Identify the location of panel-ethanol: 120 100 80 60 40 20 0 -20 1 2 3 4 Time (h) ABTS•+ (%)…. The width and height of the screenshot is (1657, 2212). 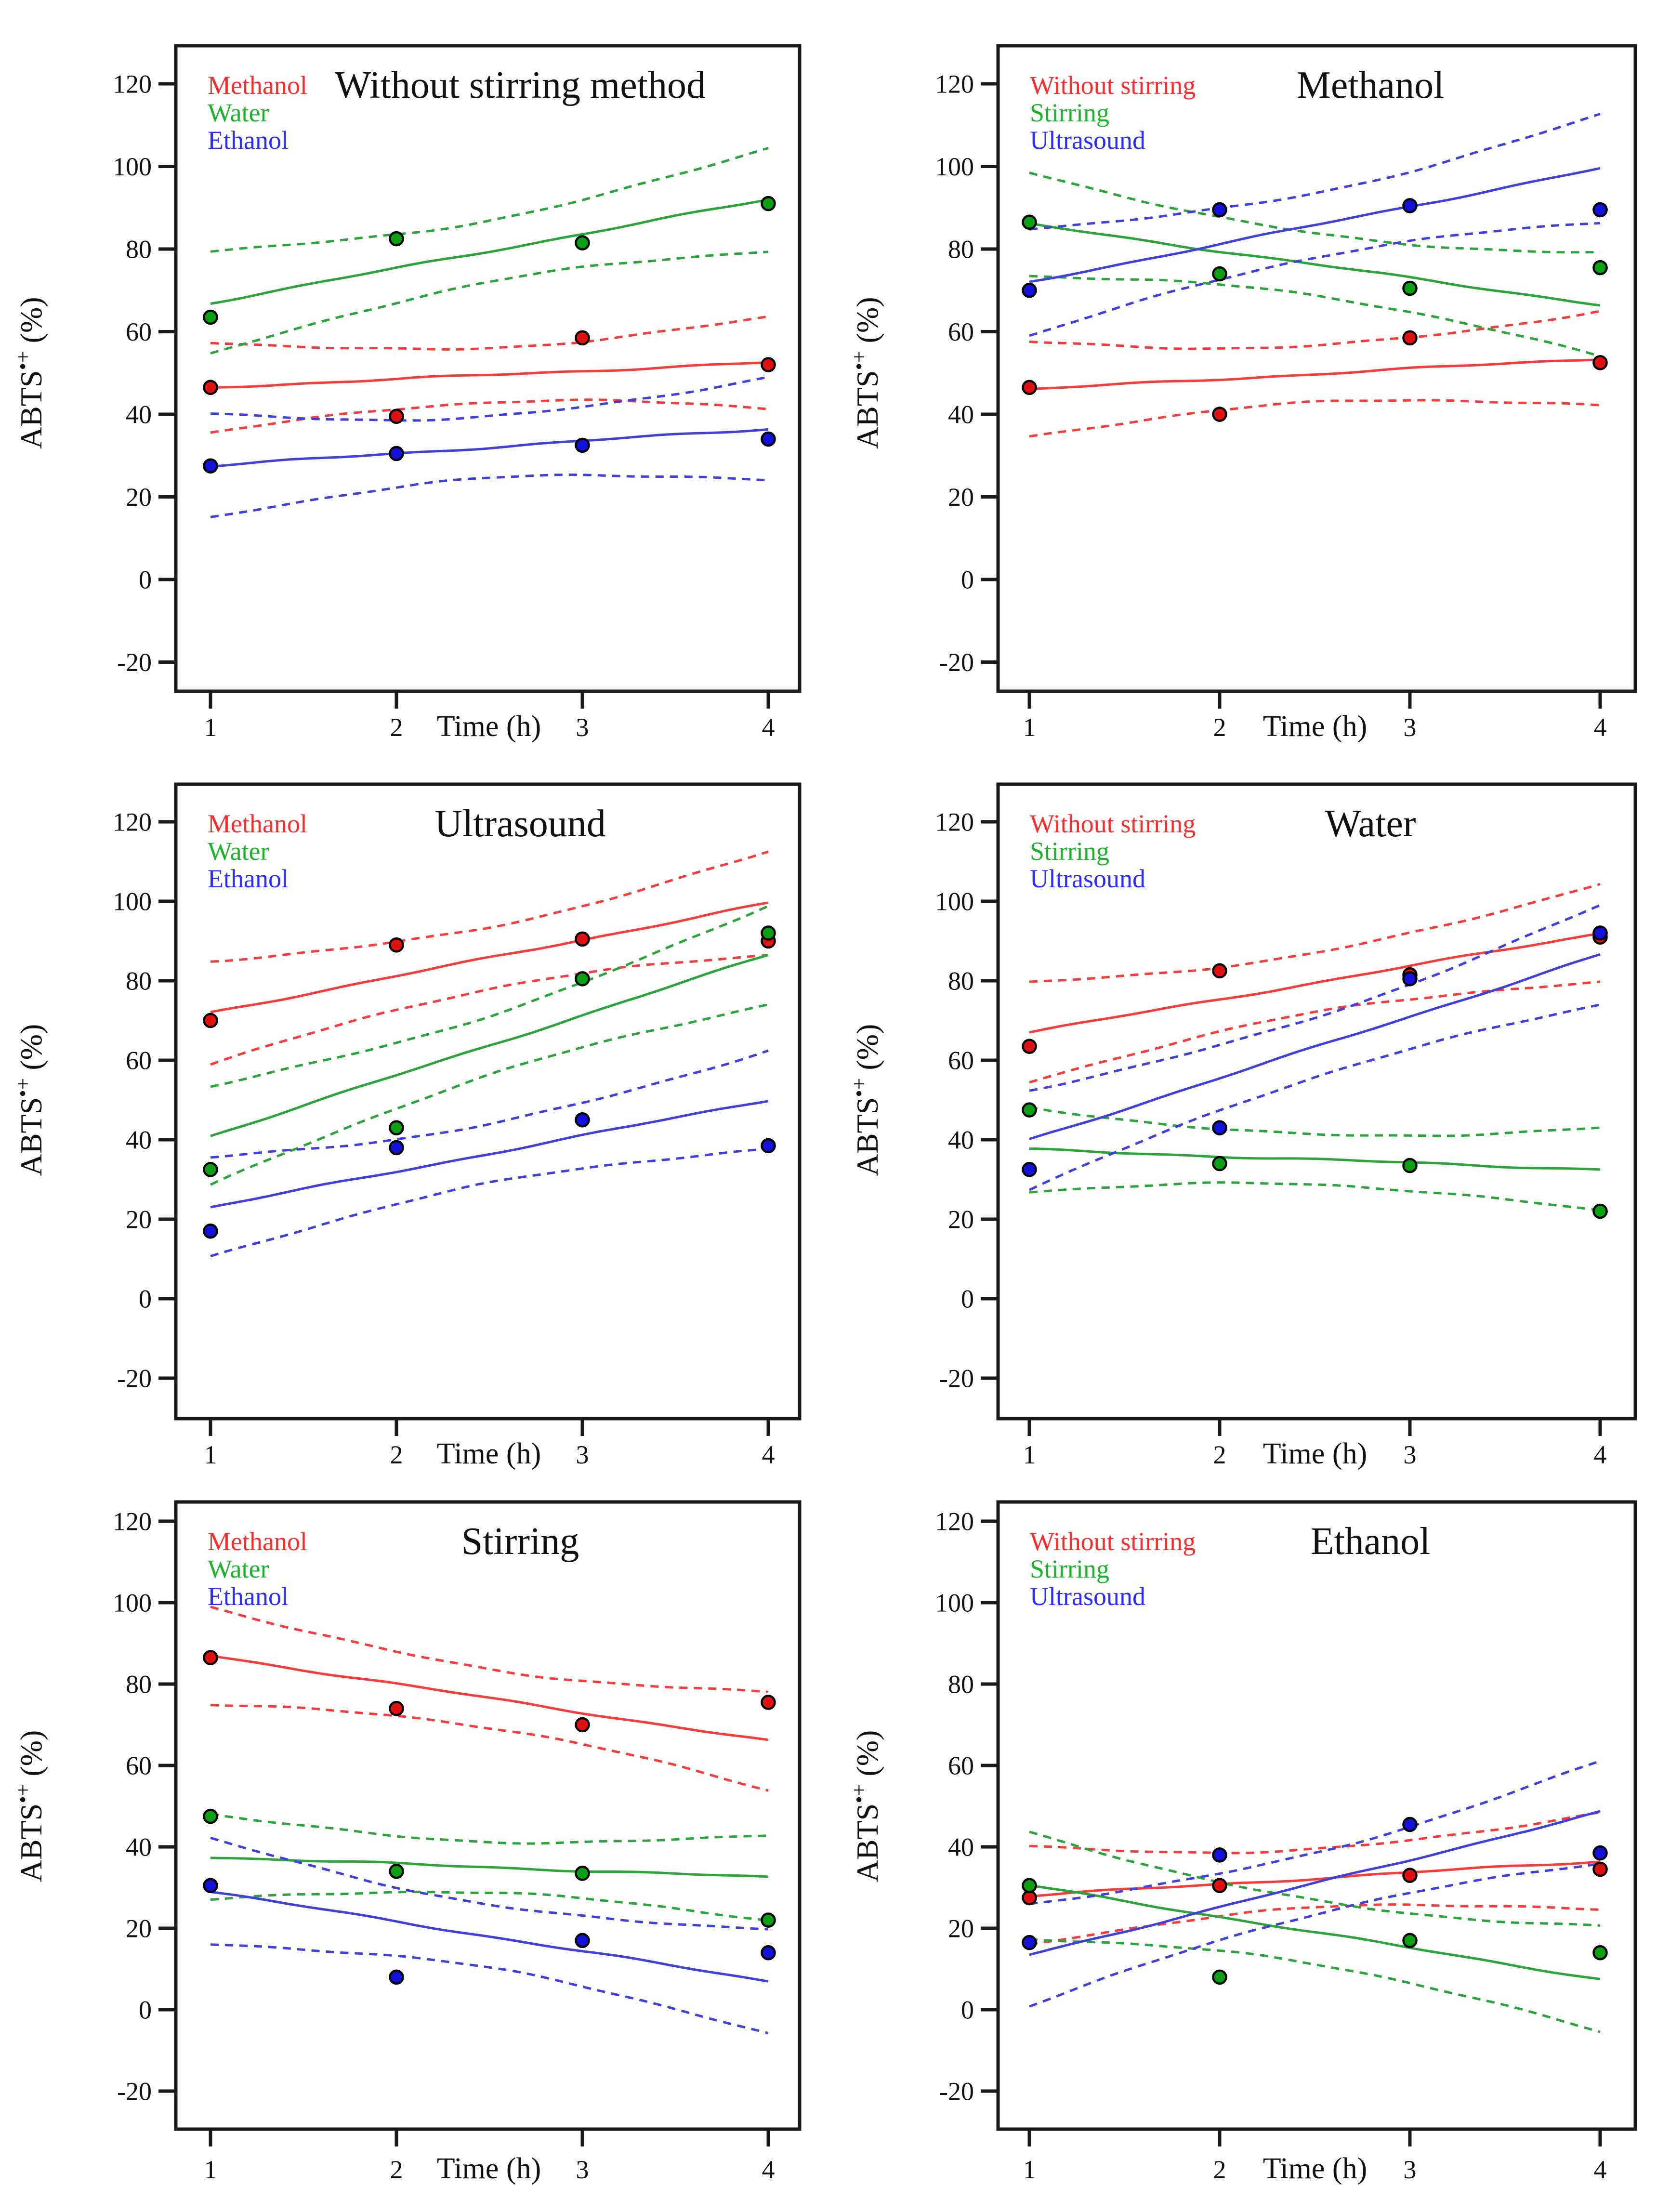
(1242, 1842).